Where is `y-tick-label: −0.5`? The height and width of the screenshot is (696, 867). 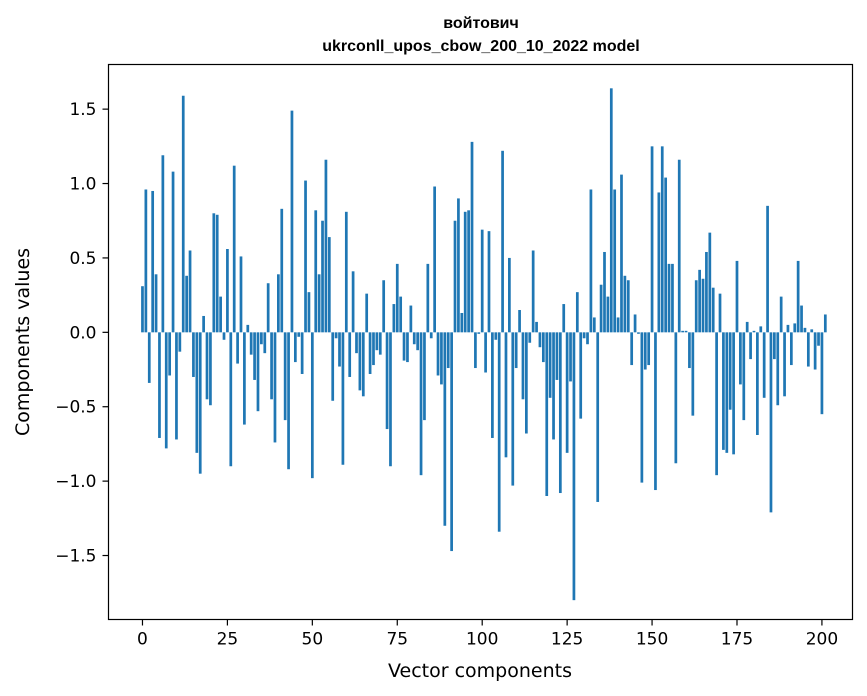
y-tick-label: −0.5 is located at coordinates (75, 408).